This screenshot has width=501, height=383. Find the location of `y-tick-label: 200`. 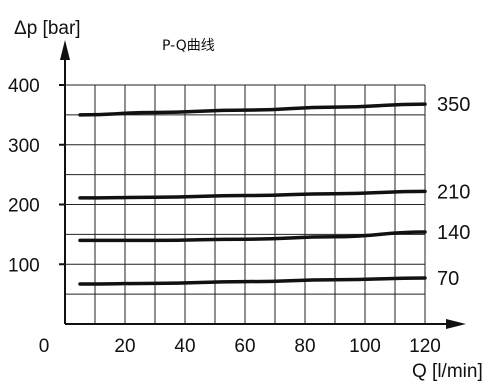

y-tick-label: 200 is located at coordinates (24, 206).